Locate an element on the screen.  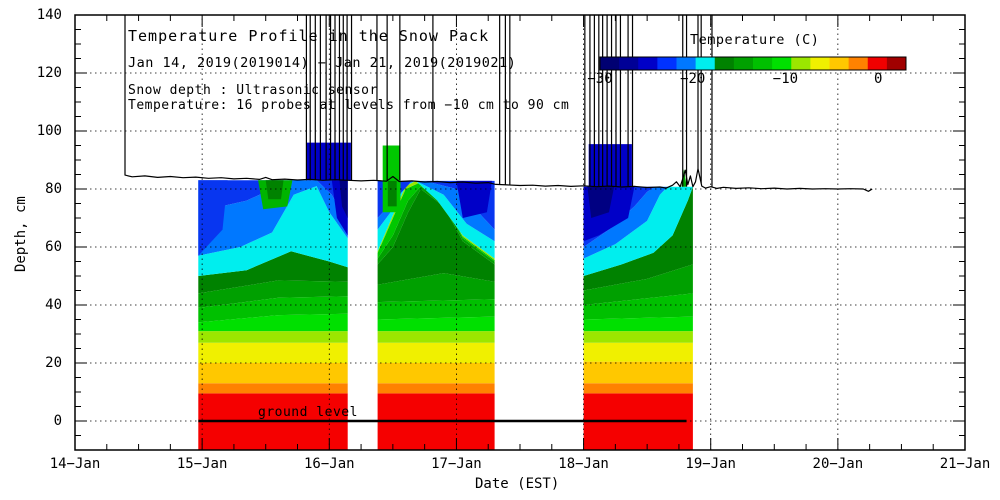
x-tick-label: 18−Jan is located at coordinates (583, 464).